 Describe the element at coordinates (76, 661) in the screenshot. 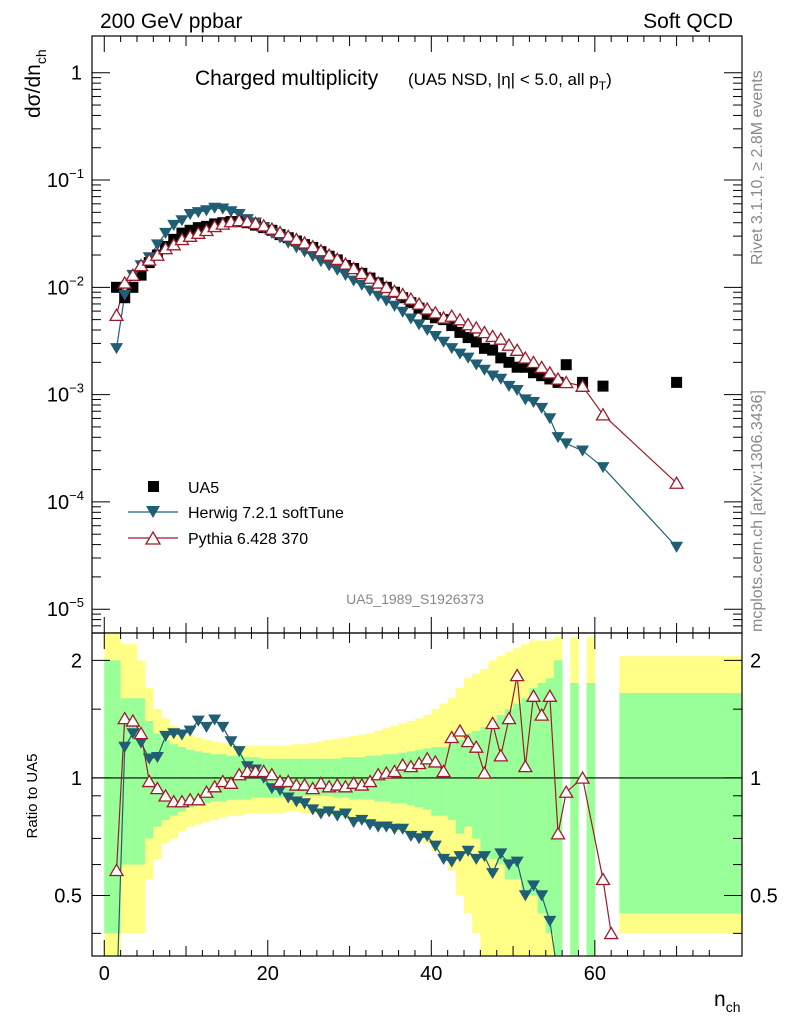

I see `ratio-y-tick-label-left: 2` at that location.